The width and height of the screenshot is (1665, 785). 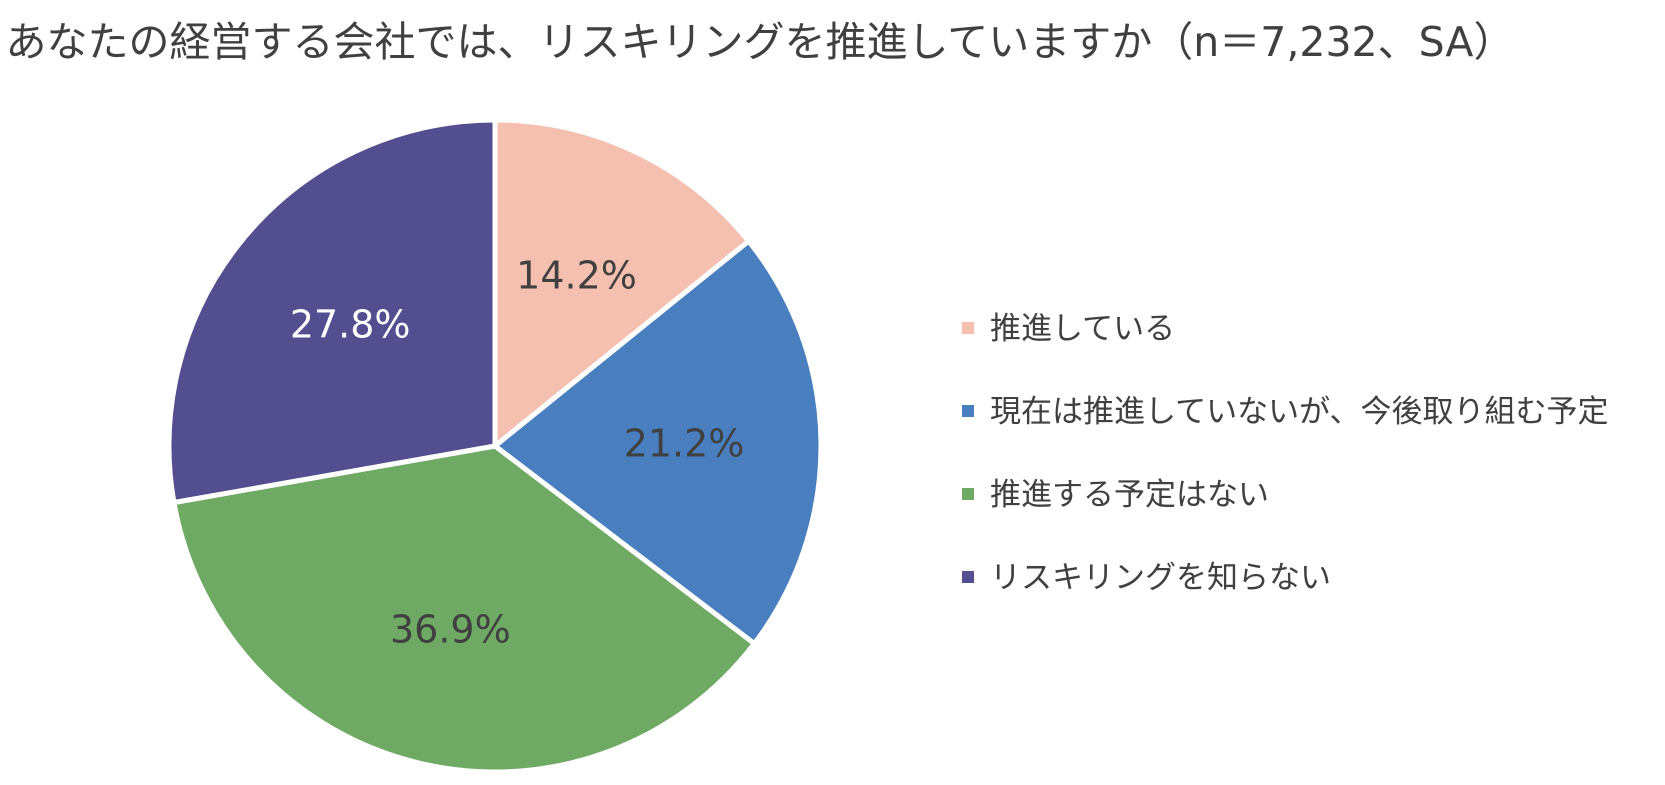 What do you see at coordinates (1083, 329) in the screenshot?
I see `legend-label: 推進している` at bounding box center [1083, 329].